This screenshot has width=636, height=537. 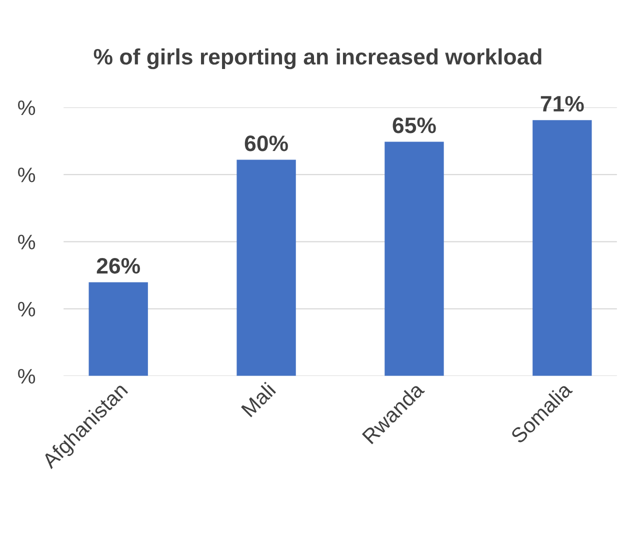 I want to click on data-label: 26%, so click(x=118, y=266).